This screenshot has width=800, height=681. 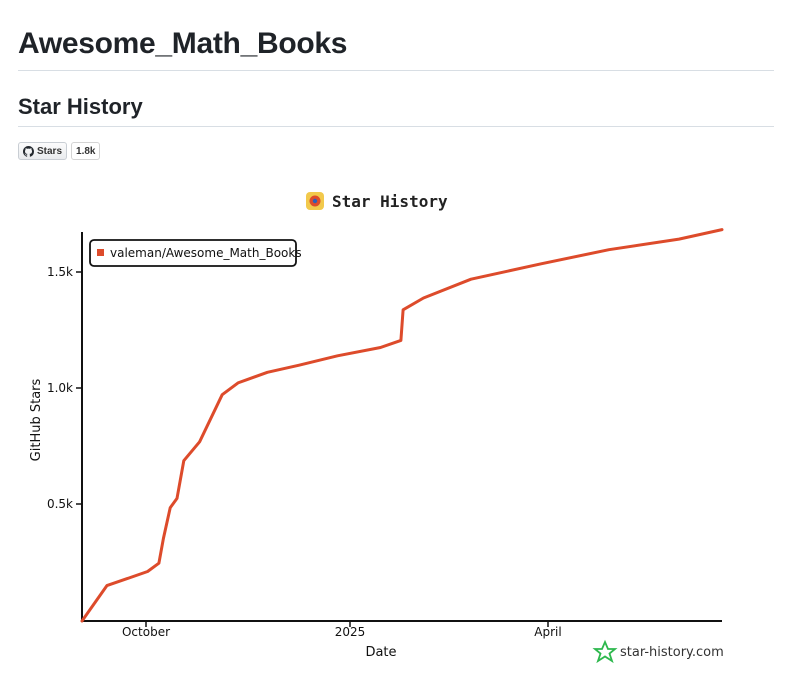 What do you see at coordinates (380, 652) in the screenshot?
I see `x-axis-label: Date` at bounding box center [380, 652].